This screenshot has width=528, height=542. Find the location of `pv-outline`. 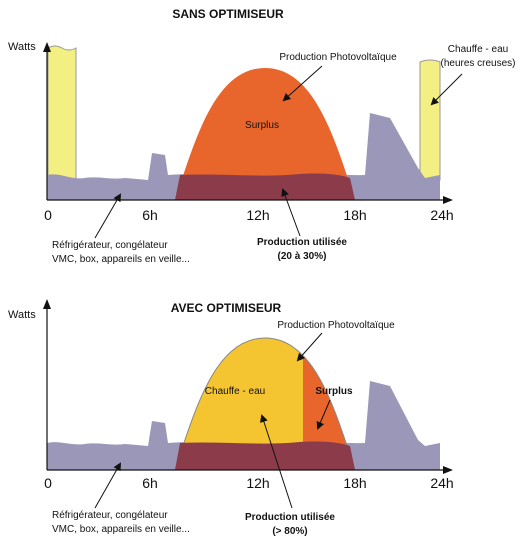

pv-outline is located at coordinates (265, 404).